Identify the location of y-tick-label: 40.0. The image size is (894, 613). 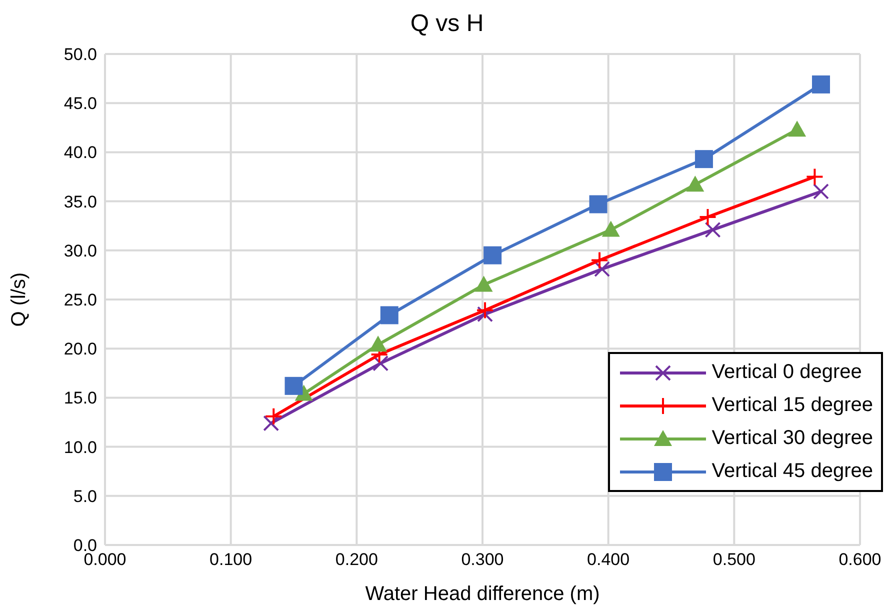
(80, 152).